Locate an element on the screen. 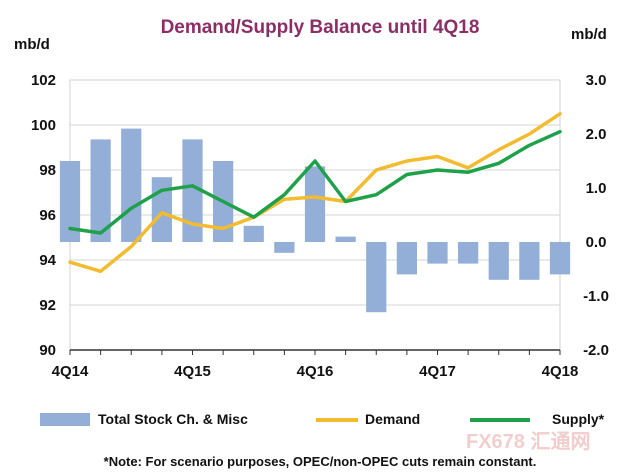  x-tick-label: 4Q16 is located at coordinates (315, 371).